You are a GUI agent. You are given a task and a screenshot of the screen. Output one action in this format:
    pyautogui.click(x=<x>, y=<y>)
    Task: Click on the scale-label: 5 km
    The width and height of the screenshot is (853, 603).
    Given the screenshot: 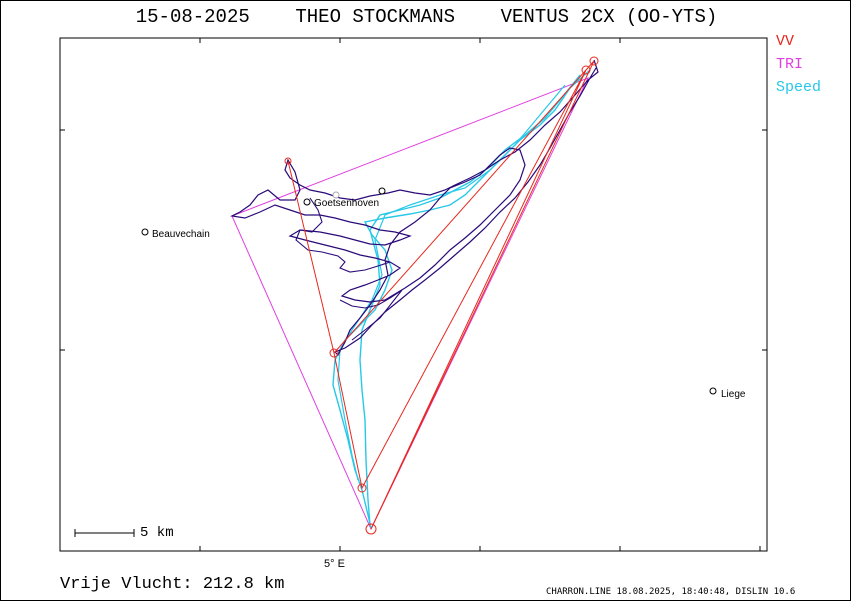 What is the action you would take?
    pyautogui.click(x=157, y=533)
    